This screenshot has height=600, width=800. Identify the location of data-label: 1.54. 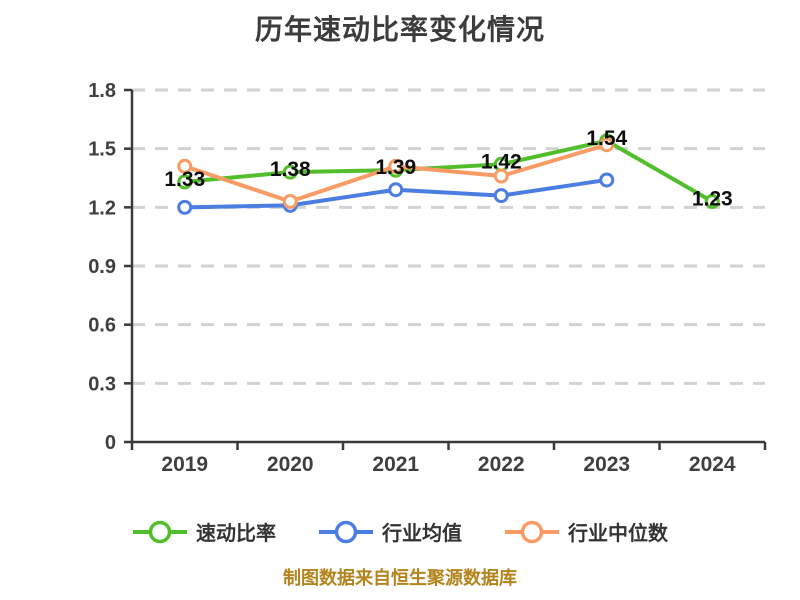
(606, 138).